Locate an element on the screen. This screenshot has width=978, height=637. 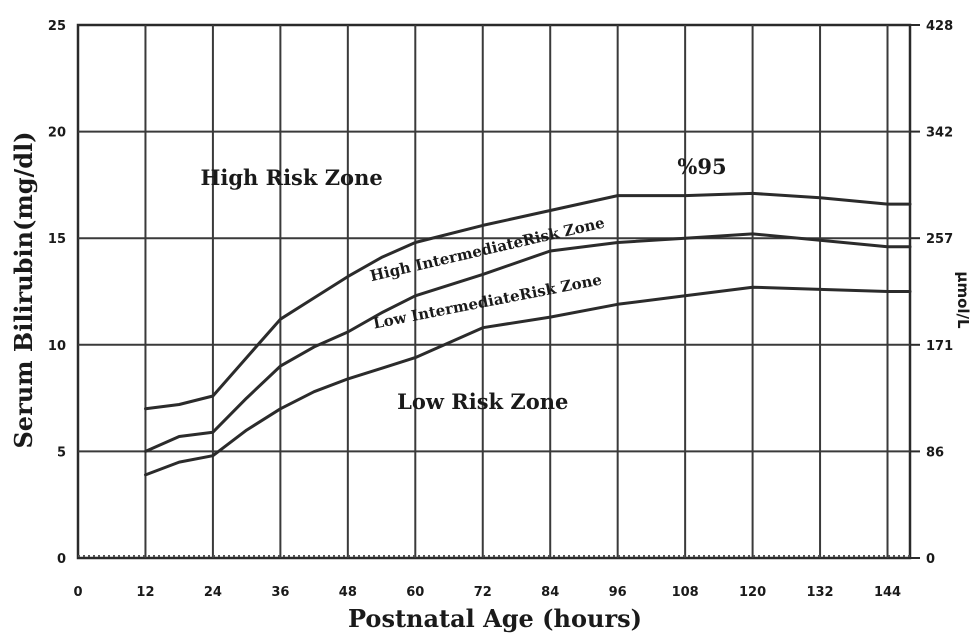
y2-tick-label: 257 is located at coordinates (939, 239).